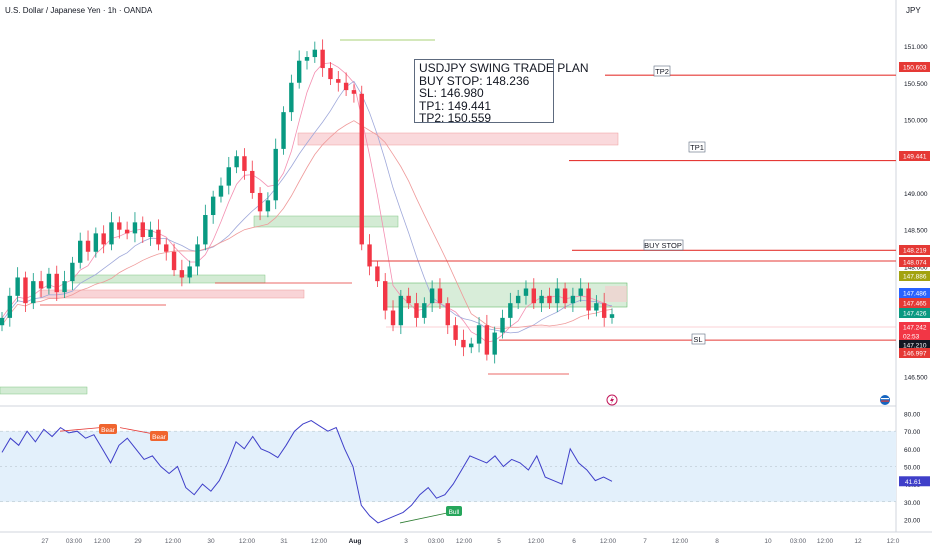 This screenshot has width=932, height=555. What do you see at coordinates (893, 541) in the screenshot?
I see `time-tick-label: 12:0` at bounding box center [893, 541].